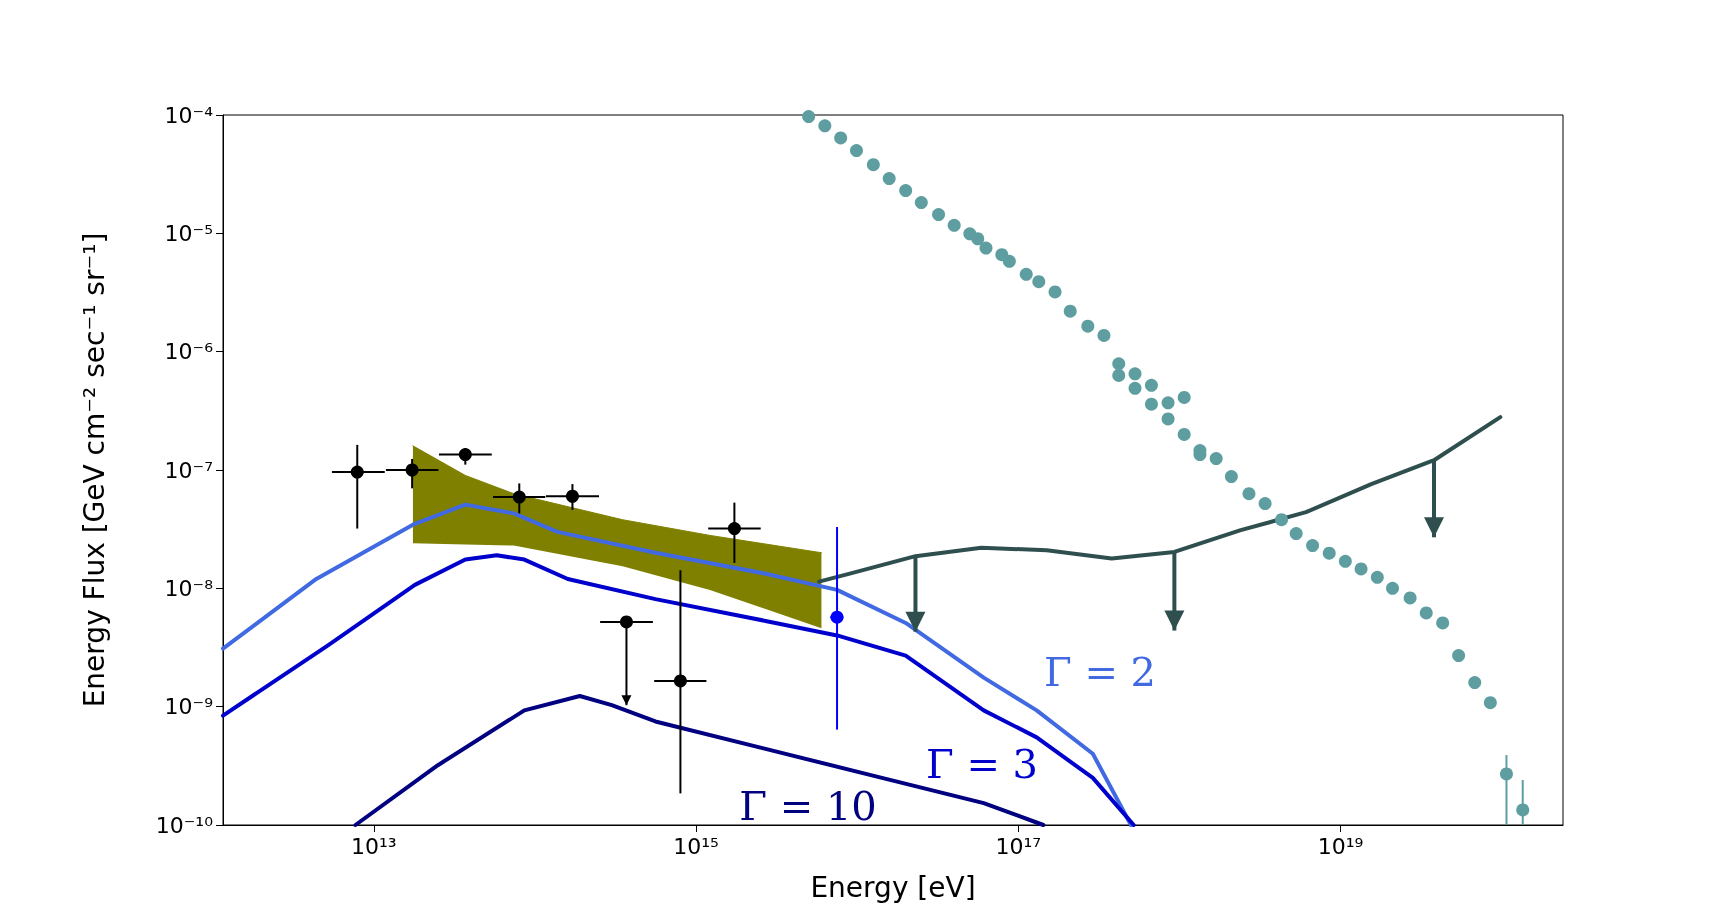 This screenshot has height=919, width=1713. I want to click on y-tick-label: 10⁻¹⁰, so click(184, 825).